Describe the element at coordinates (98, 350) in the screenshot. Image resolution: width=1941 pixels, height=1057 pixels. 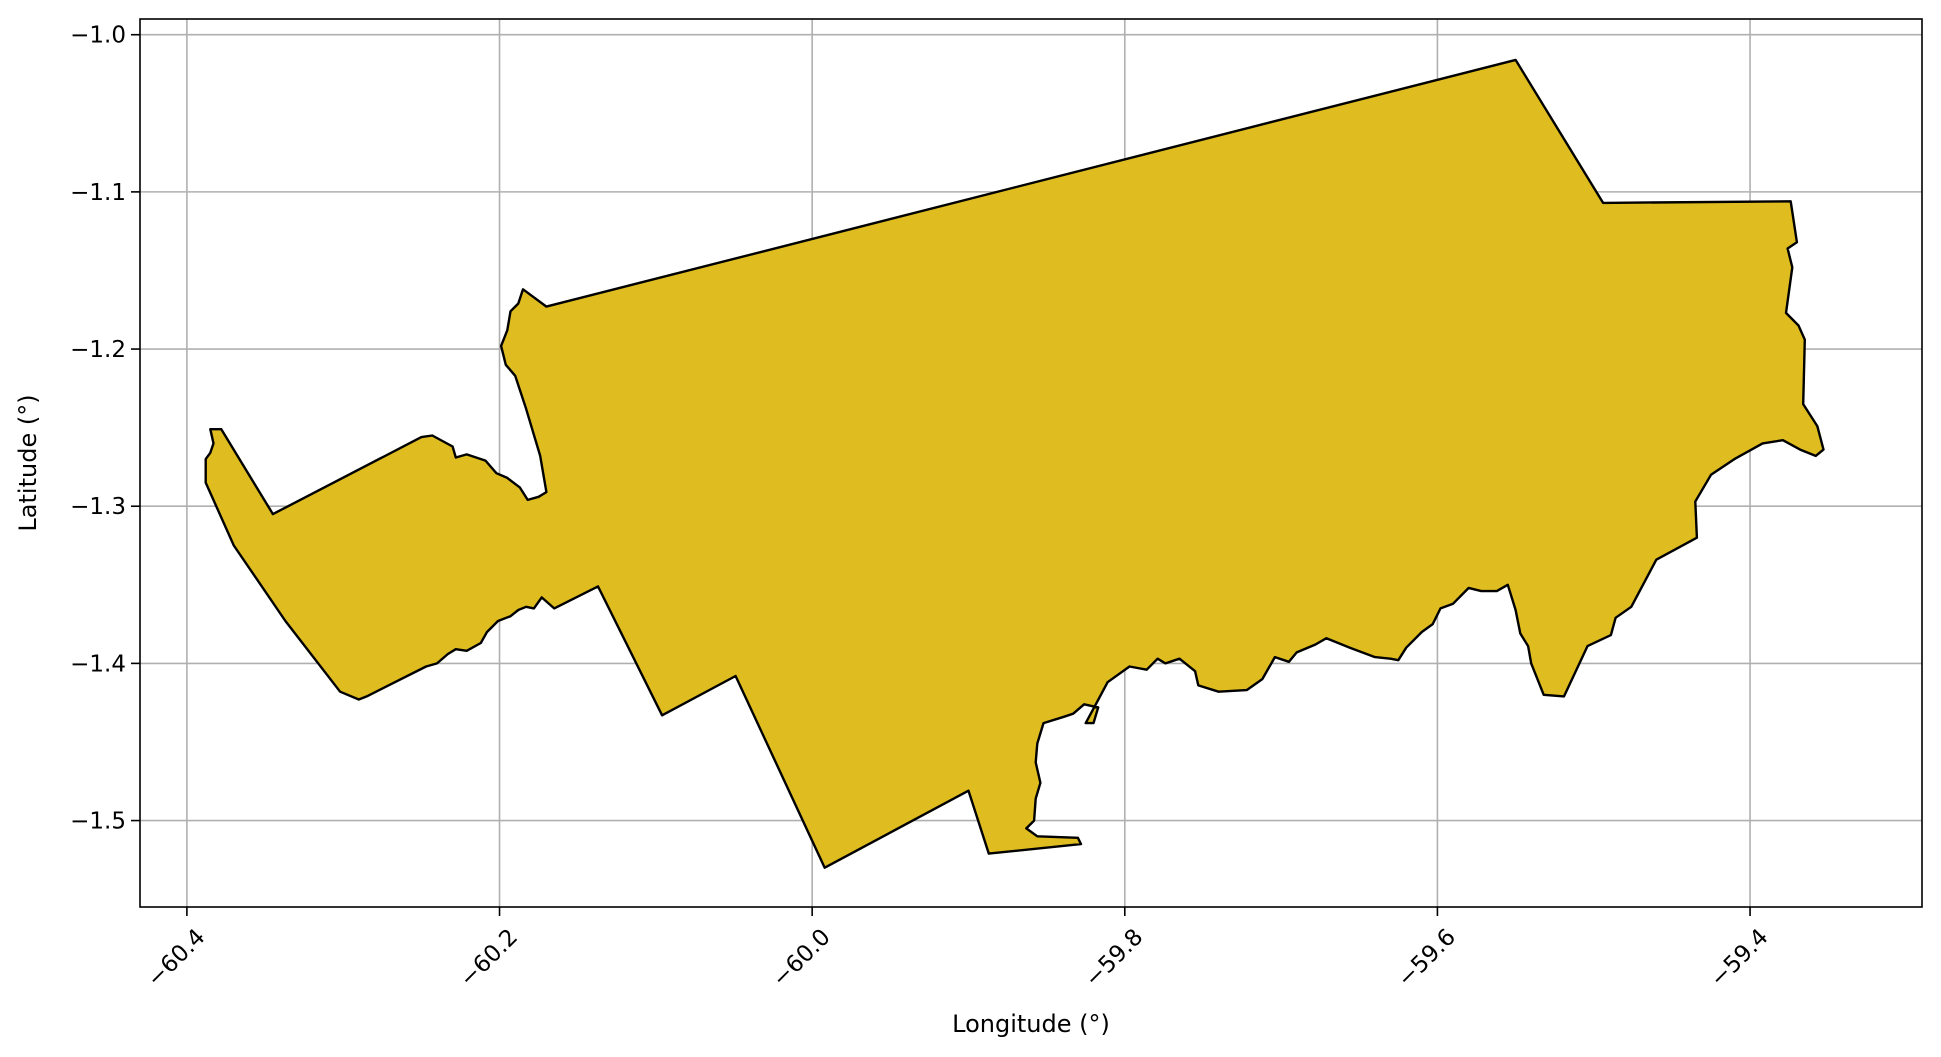
I see `y-tick-label: −1.2` at that location.